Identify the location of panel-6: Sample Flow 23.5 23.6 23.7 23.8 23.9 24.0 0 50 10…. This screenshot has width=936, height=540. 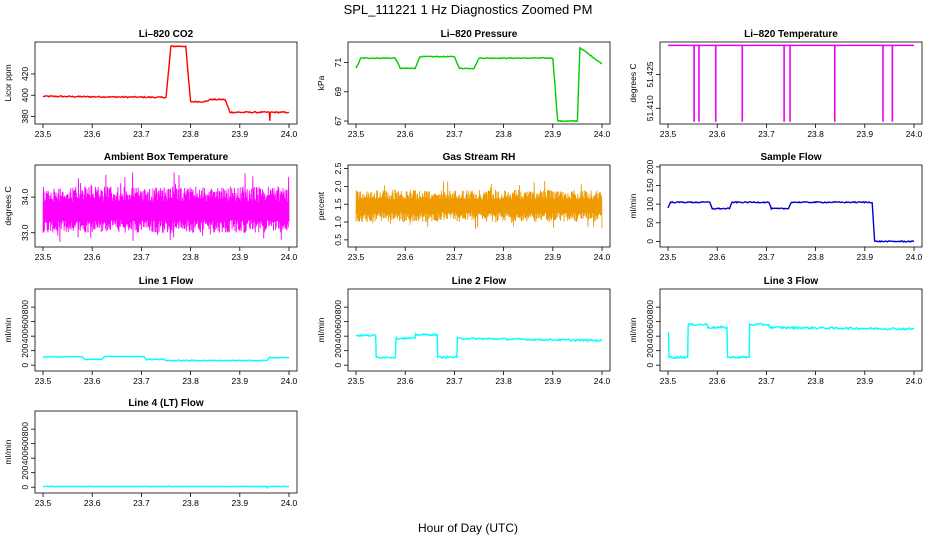
(775, 207).